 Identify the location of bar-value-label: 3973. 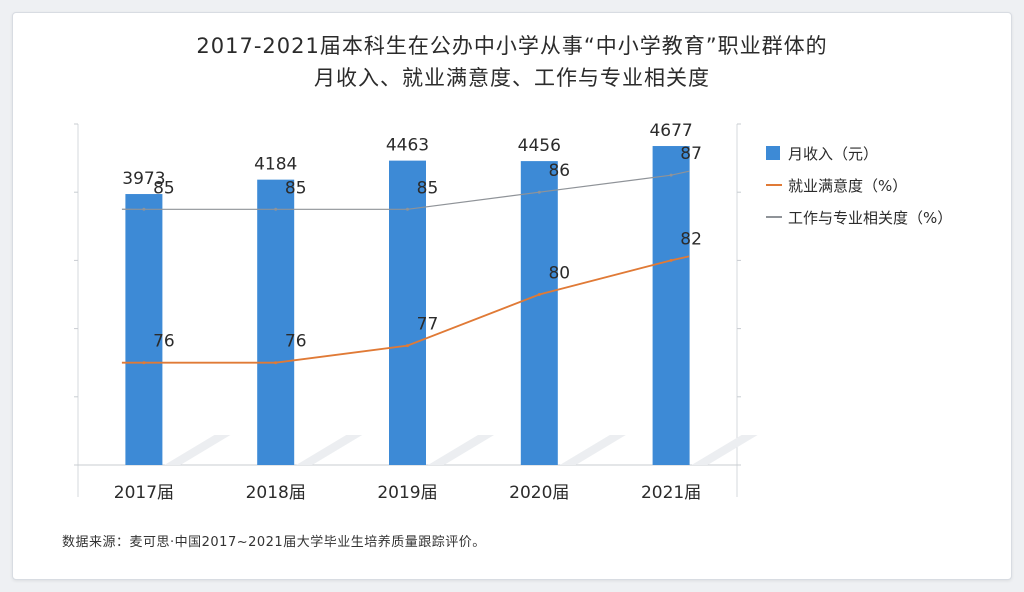
(143, 179).